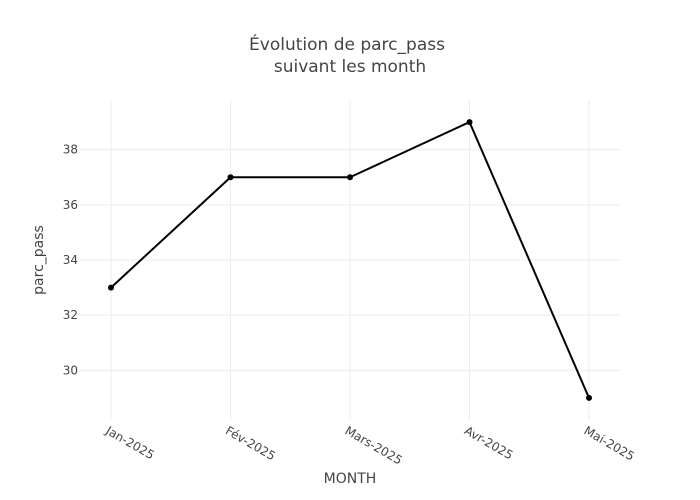  I want to click on x-tick-label: Avr-2025, so click(488, 442).